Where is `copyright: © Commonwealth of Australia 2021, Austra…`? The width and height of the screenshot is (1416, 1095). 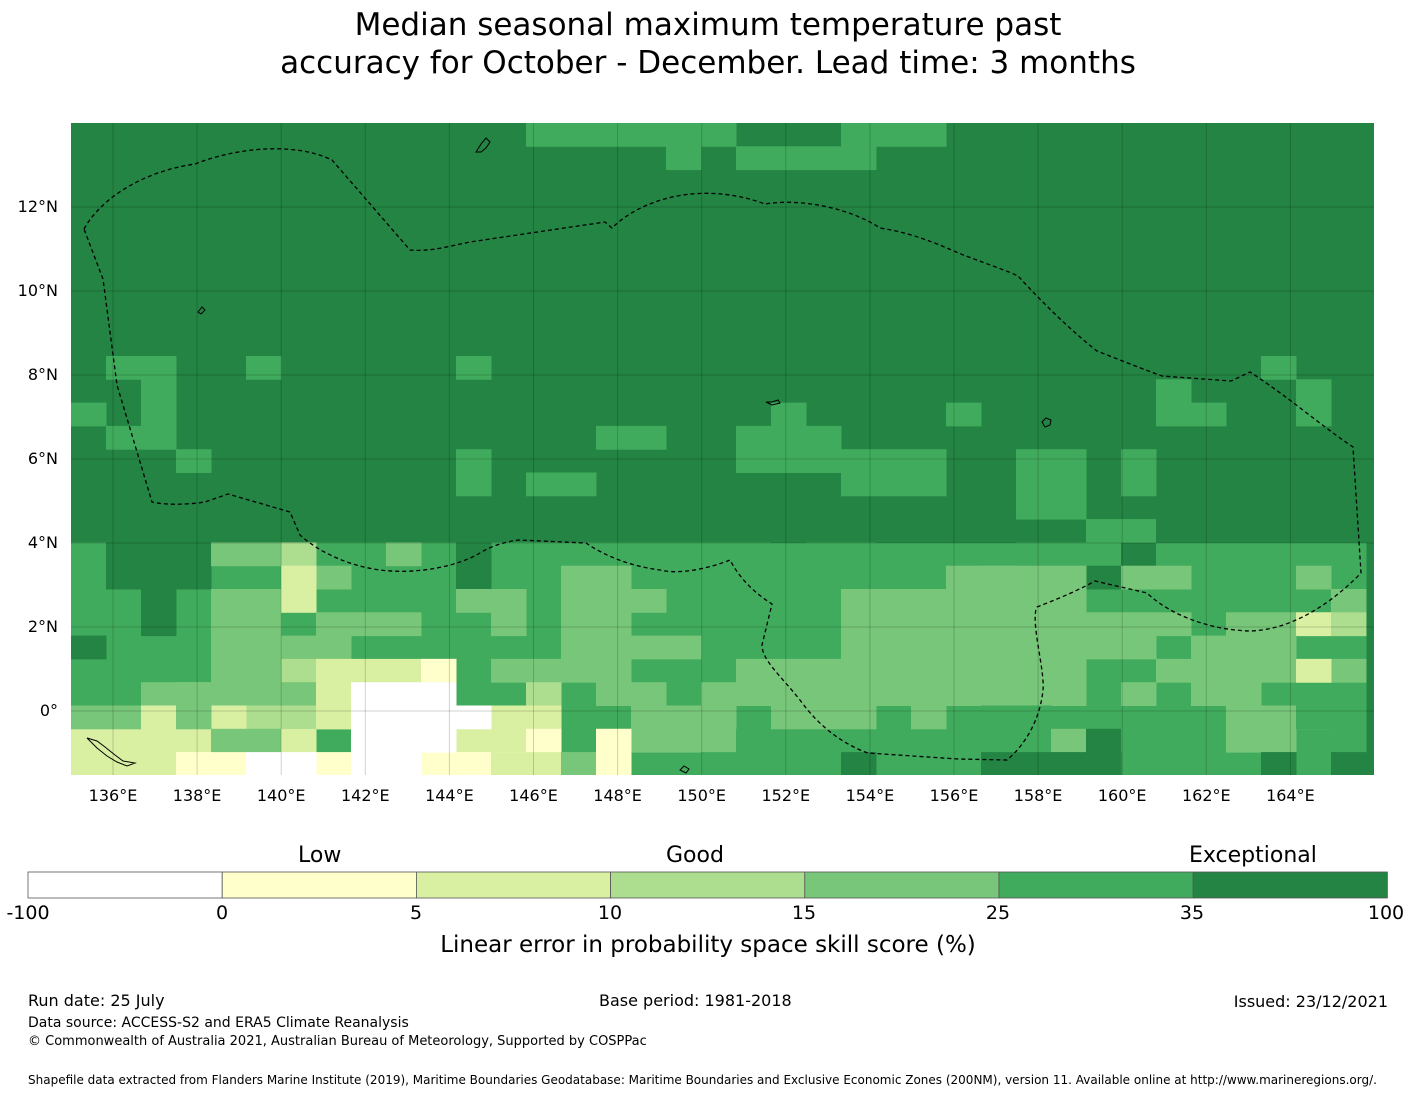 copyright: © Commonwealth of Australia 2021, Austra… is located at coordinates (337, 1041).